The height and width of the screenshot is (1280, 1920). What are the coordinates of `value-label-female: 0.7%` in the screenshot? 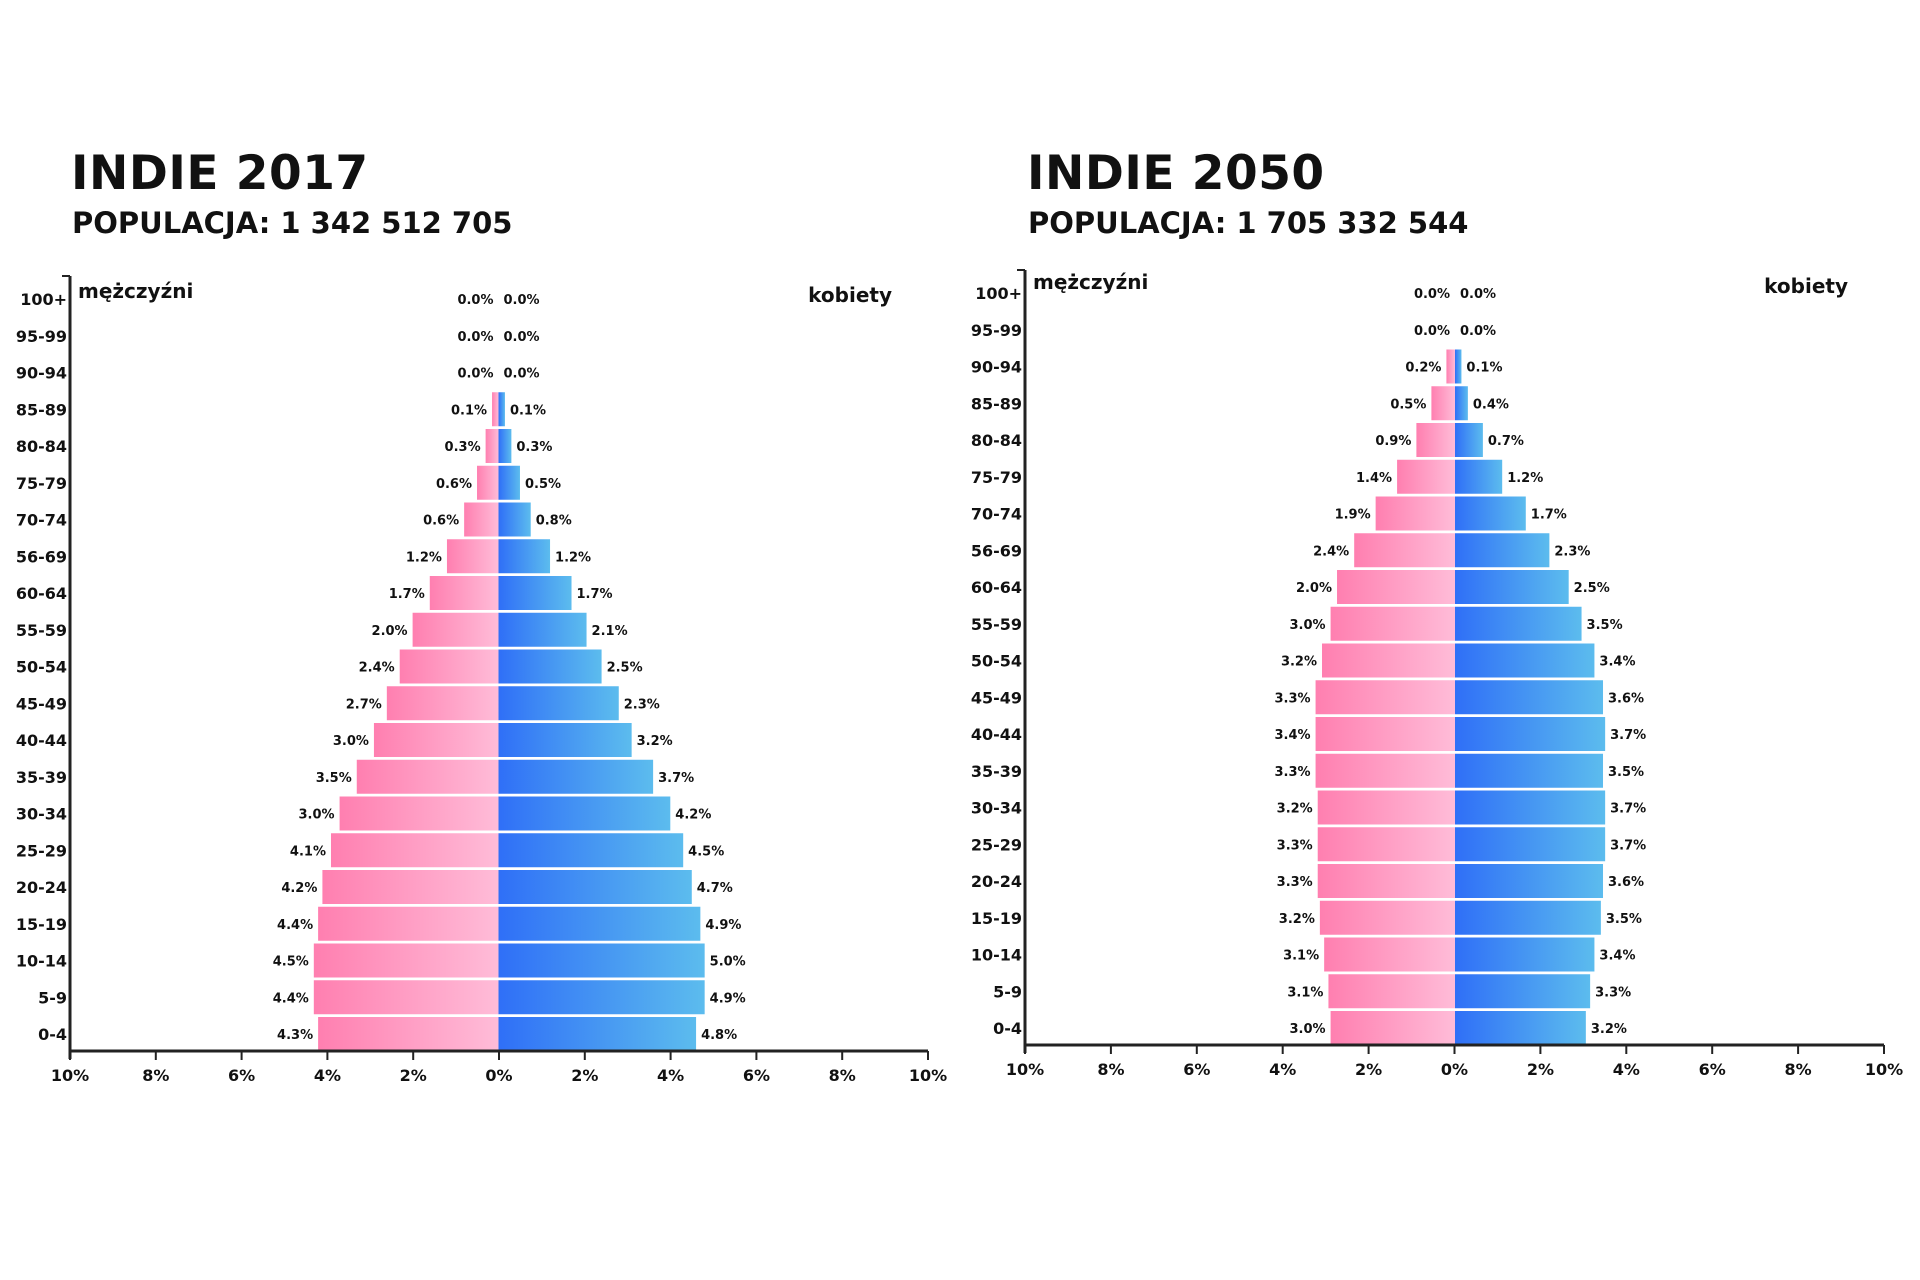 It's located at (1506, 441).